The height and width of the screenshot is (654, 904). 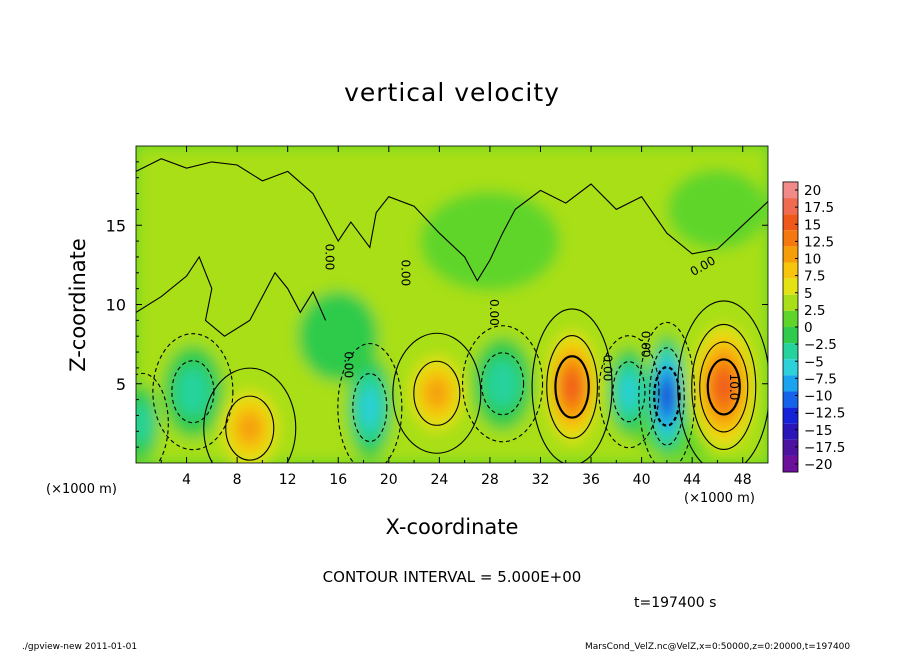 I want to click on colorbar-label: 20, so click(x=812, y=191).